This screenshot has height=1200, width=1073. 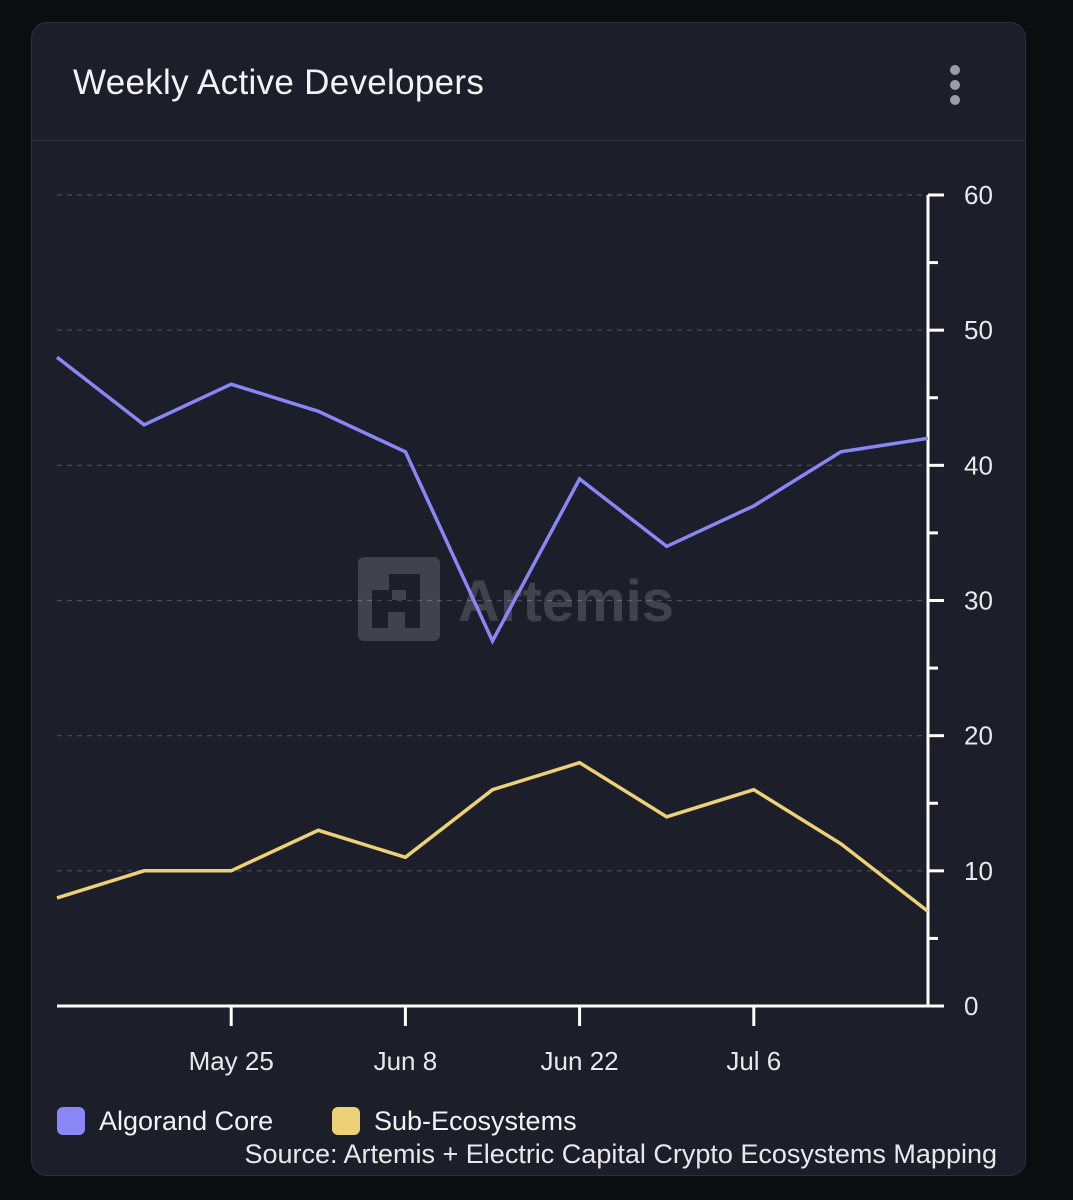 What do you see at coordinates (955, 85) in the screenshot?
I see `more-vertical-icon` at bounding box center [955, 85].